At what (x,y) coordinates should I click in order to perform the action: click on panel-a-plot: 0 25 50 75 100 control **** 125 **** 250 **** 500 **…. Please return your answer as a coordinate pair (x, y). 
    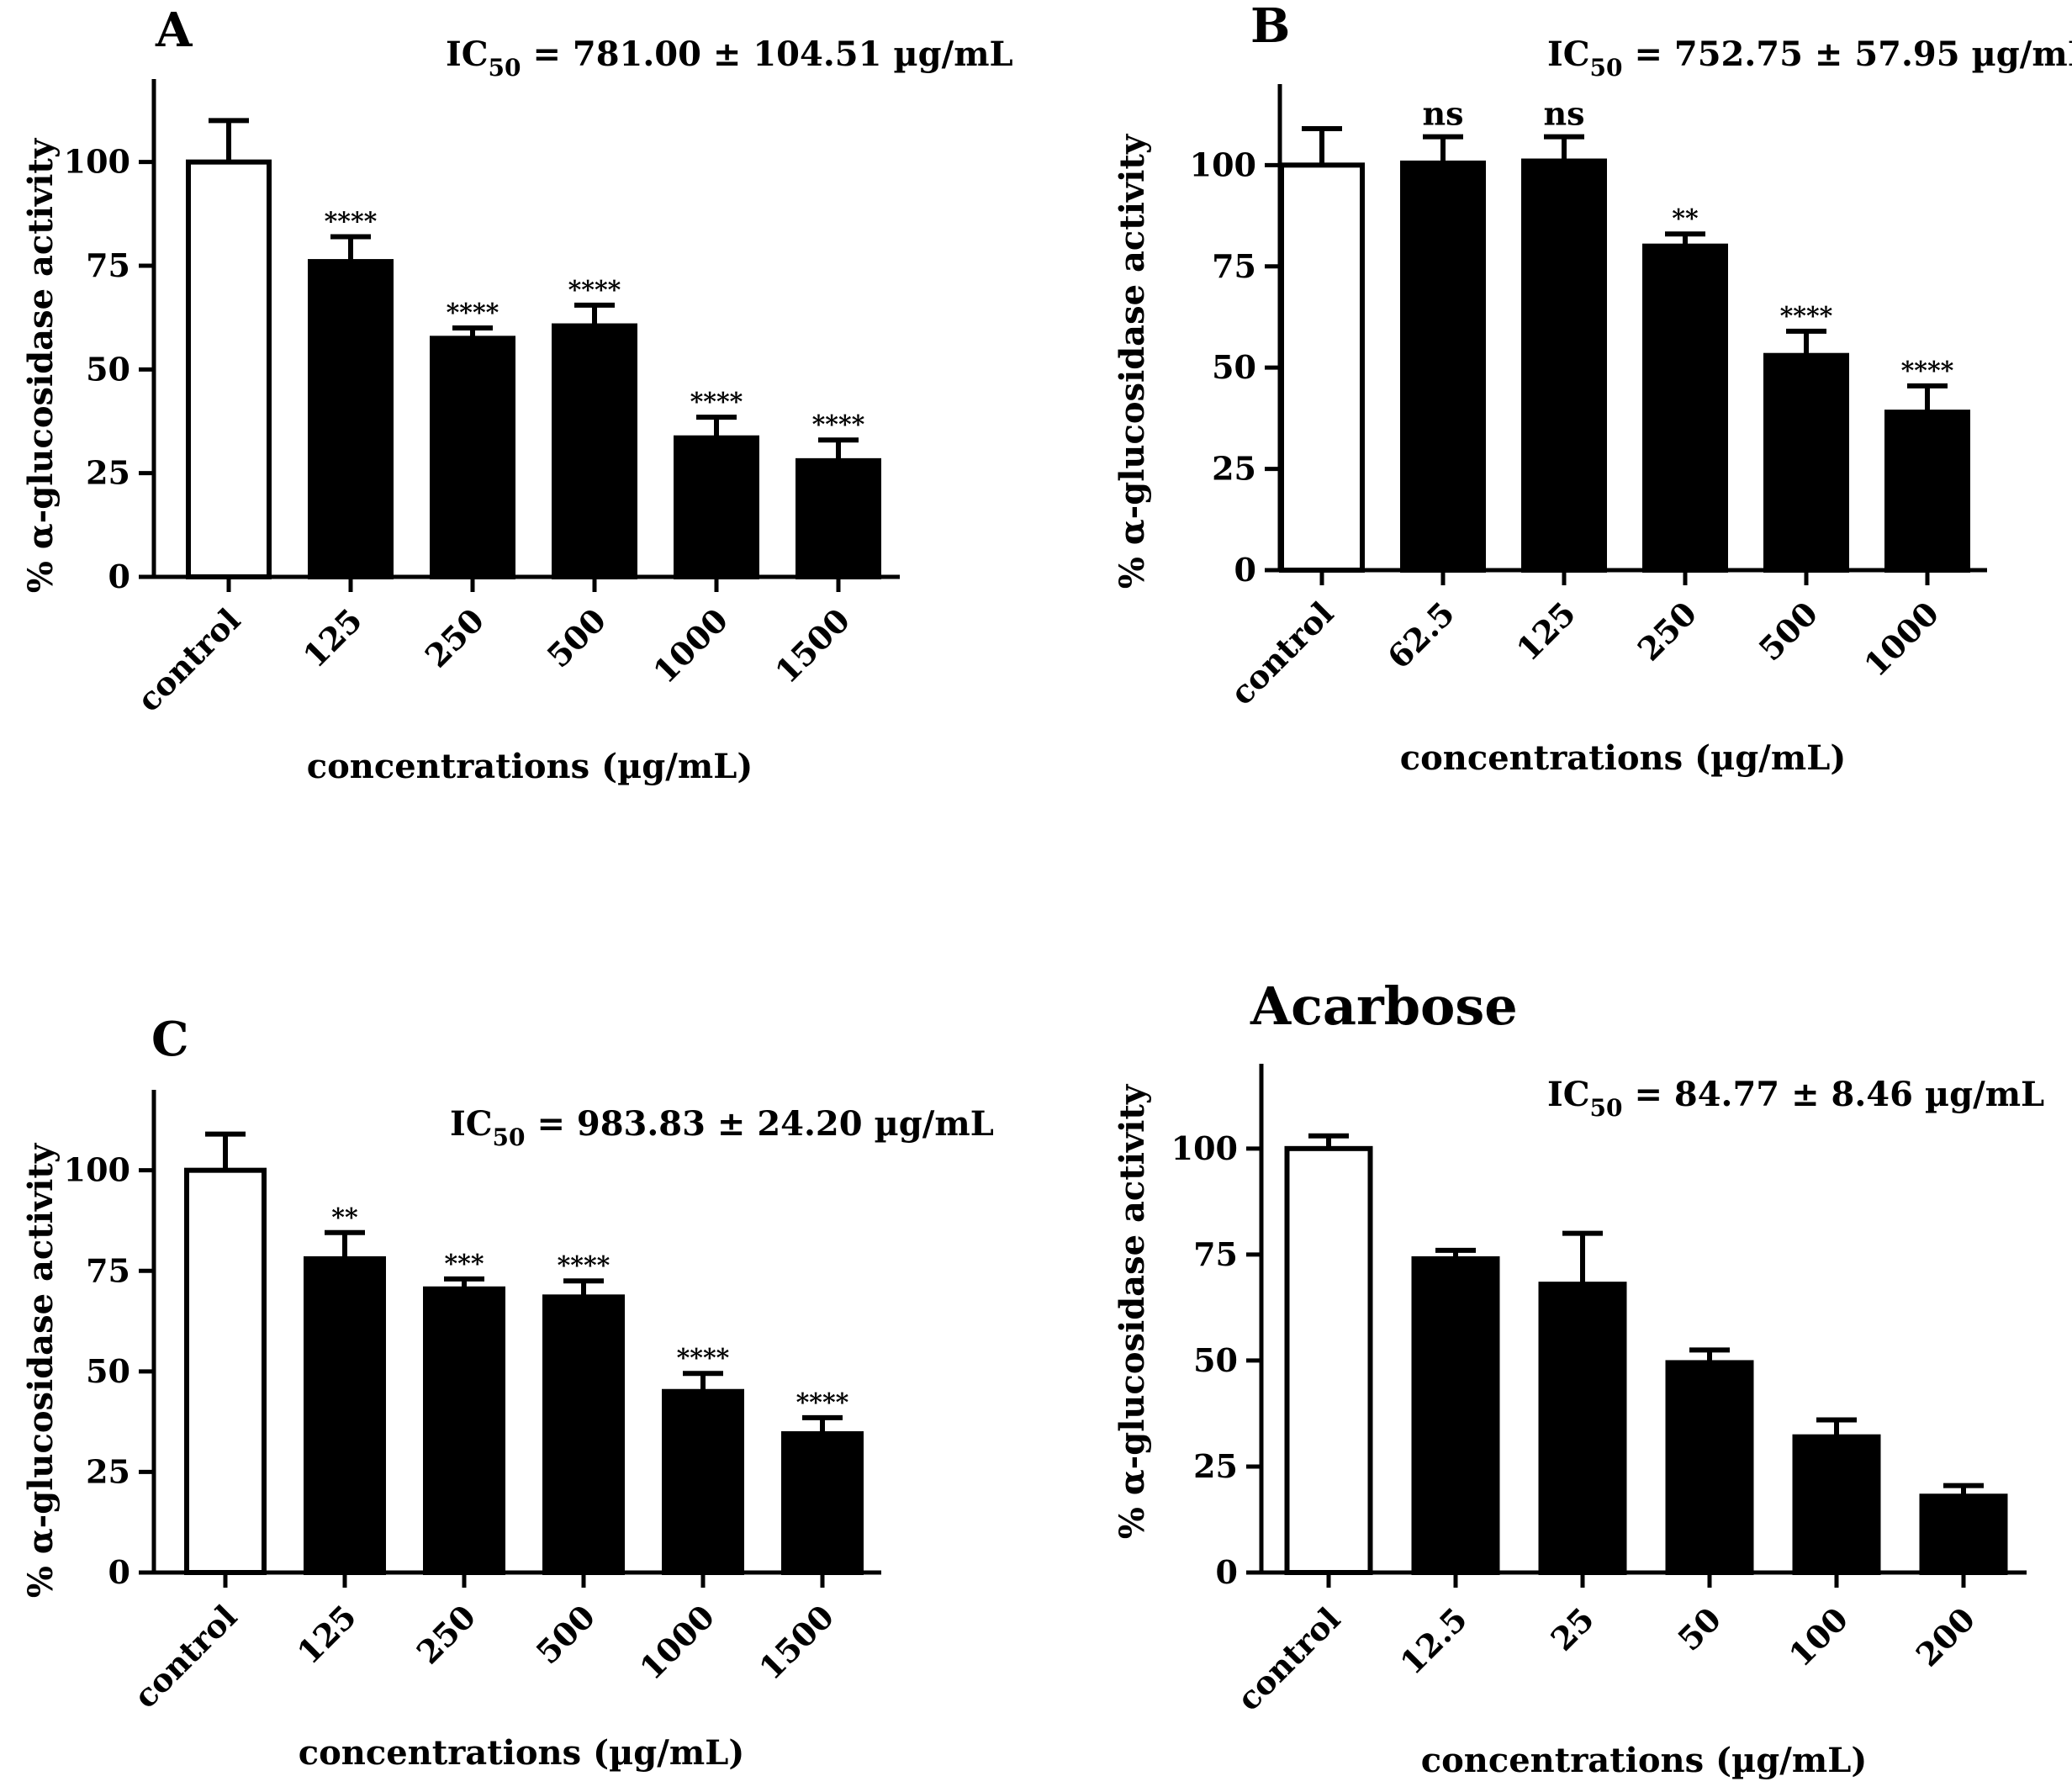
    Looking at the image, I should click on (482, 399).